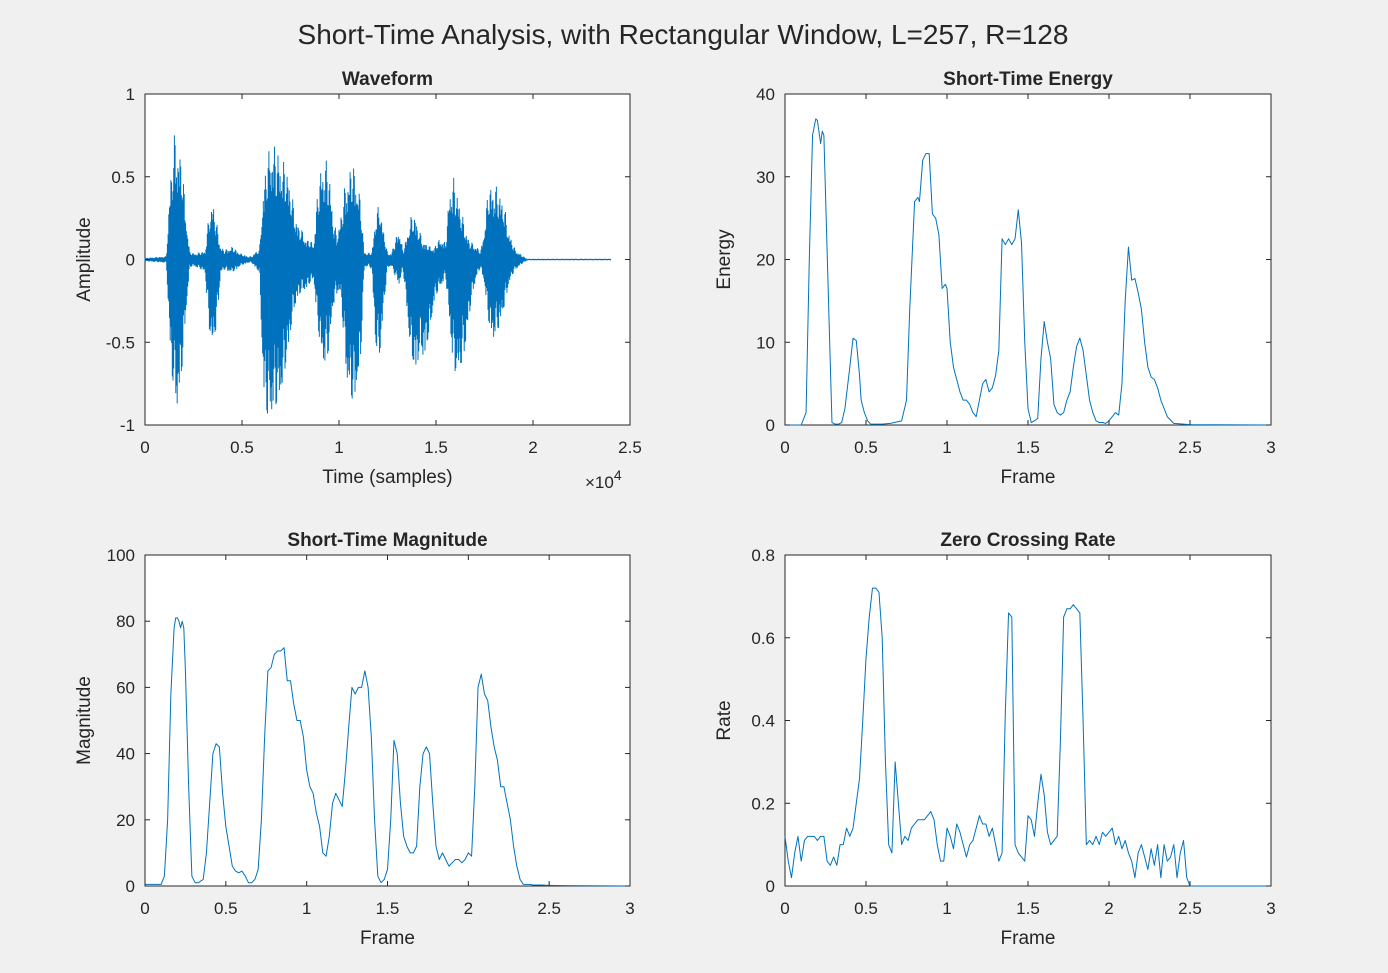  What do you see at coordinates (549, 908) in the screenshot?
I see `magnitude-xtick-label: 2.5` at bounding box center [549, 908].